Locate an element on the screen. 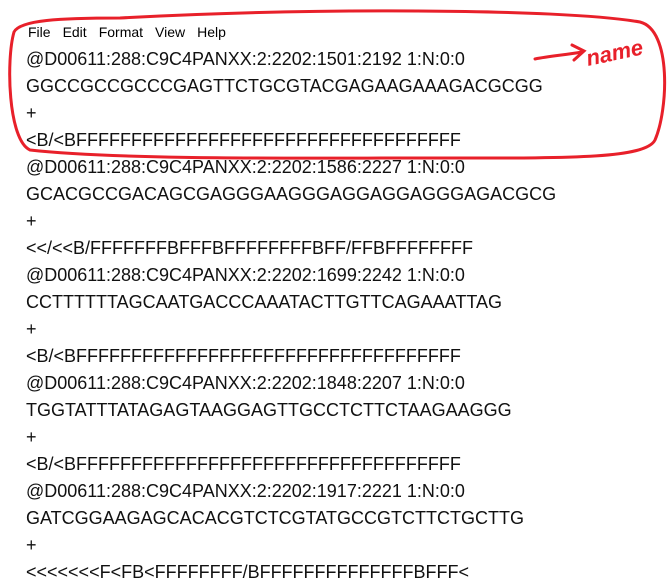  menu-bar: File Edit Format View Help is located at coordinates (127, 34).